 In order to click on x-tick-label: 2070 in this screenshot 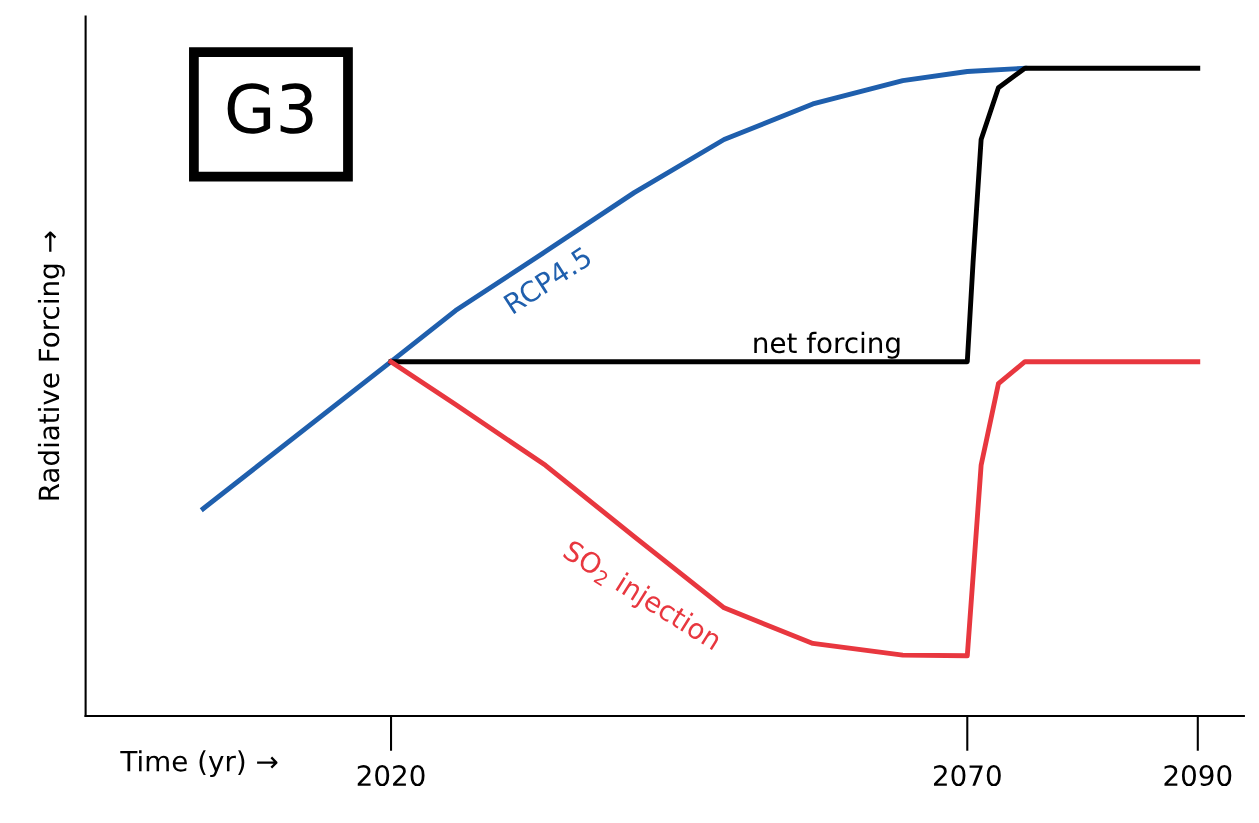, I will do `click(967, 776)`.